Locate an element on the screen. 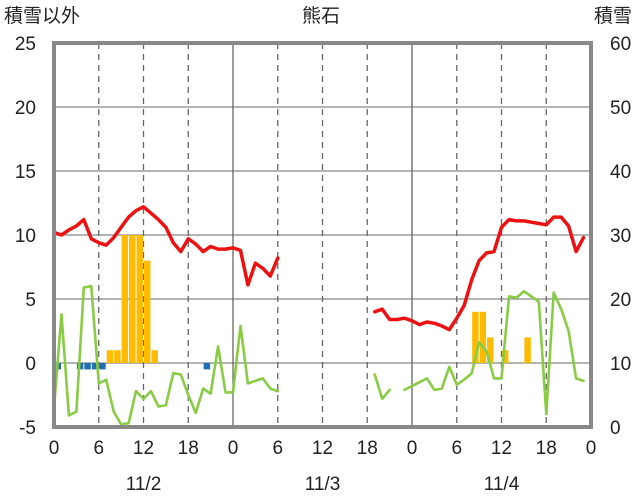 This screenshot has height=501, width=636. y-right-tick-label: 20 is located at coordinates (620, 300).